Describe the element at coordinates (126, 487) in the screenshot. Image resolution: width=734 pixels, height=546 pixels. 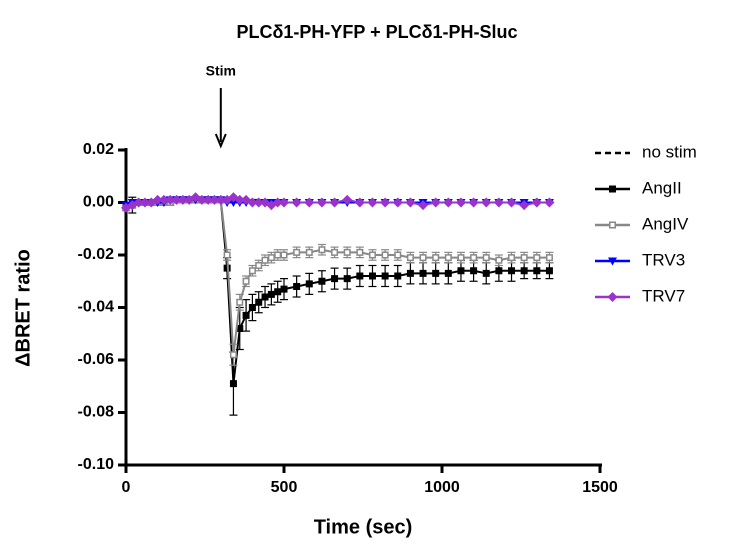
I see `x-tick-label: 0` at that location.